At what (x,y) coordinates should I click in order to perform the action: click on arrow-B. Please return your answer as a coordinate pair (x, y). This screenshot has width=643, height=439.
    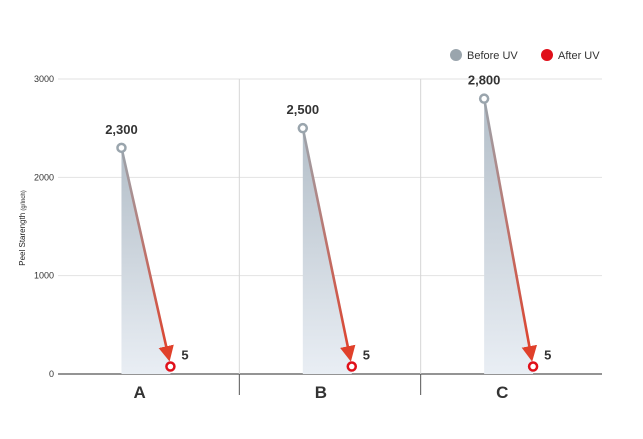
    Looking at the image, I should click on (328, 244).